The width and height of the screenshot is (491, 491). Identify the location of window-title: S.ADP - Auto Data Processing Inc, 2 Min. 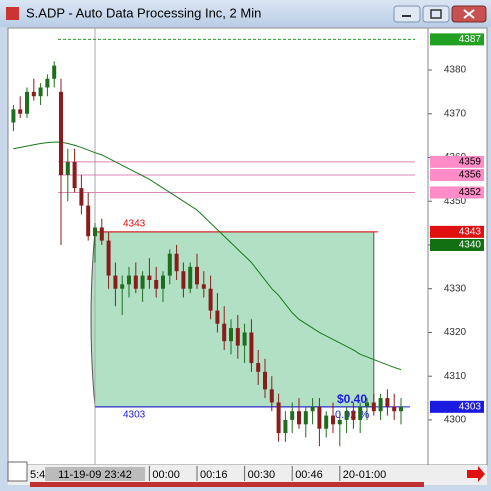
(143, 12).